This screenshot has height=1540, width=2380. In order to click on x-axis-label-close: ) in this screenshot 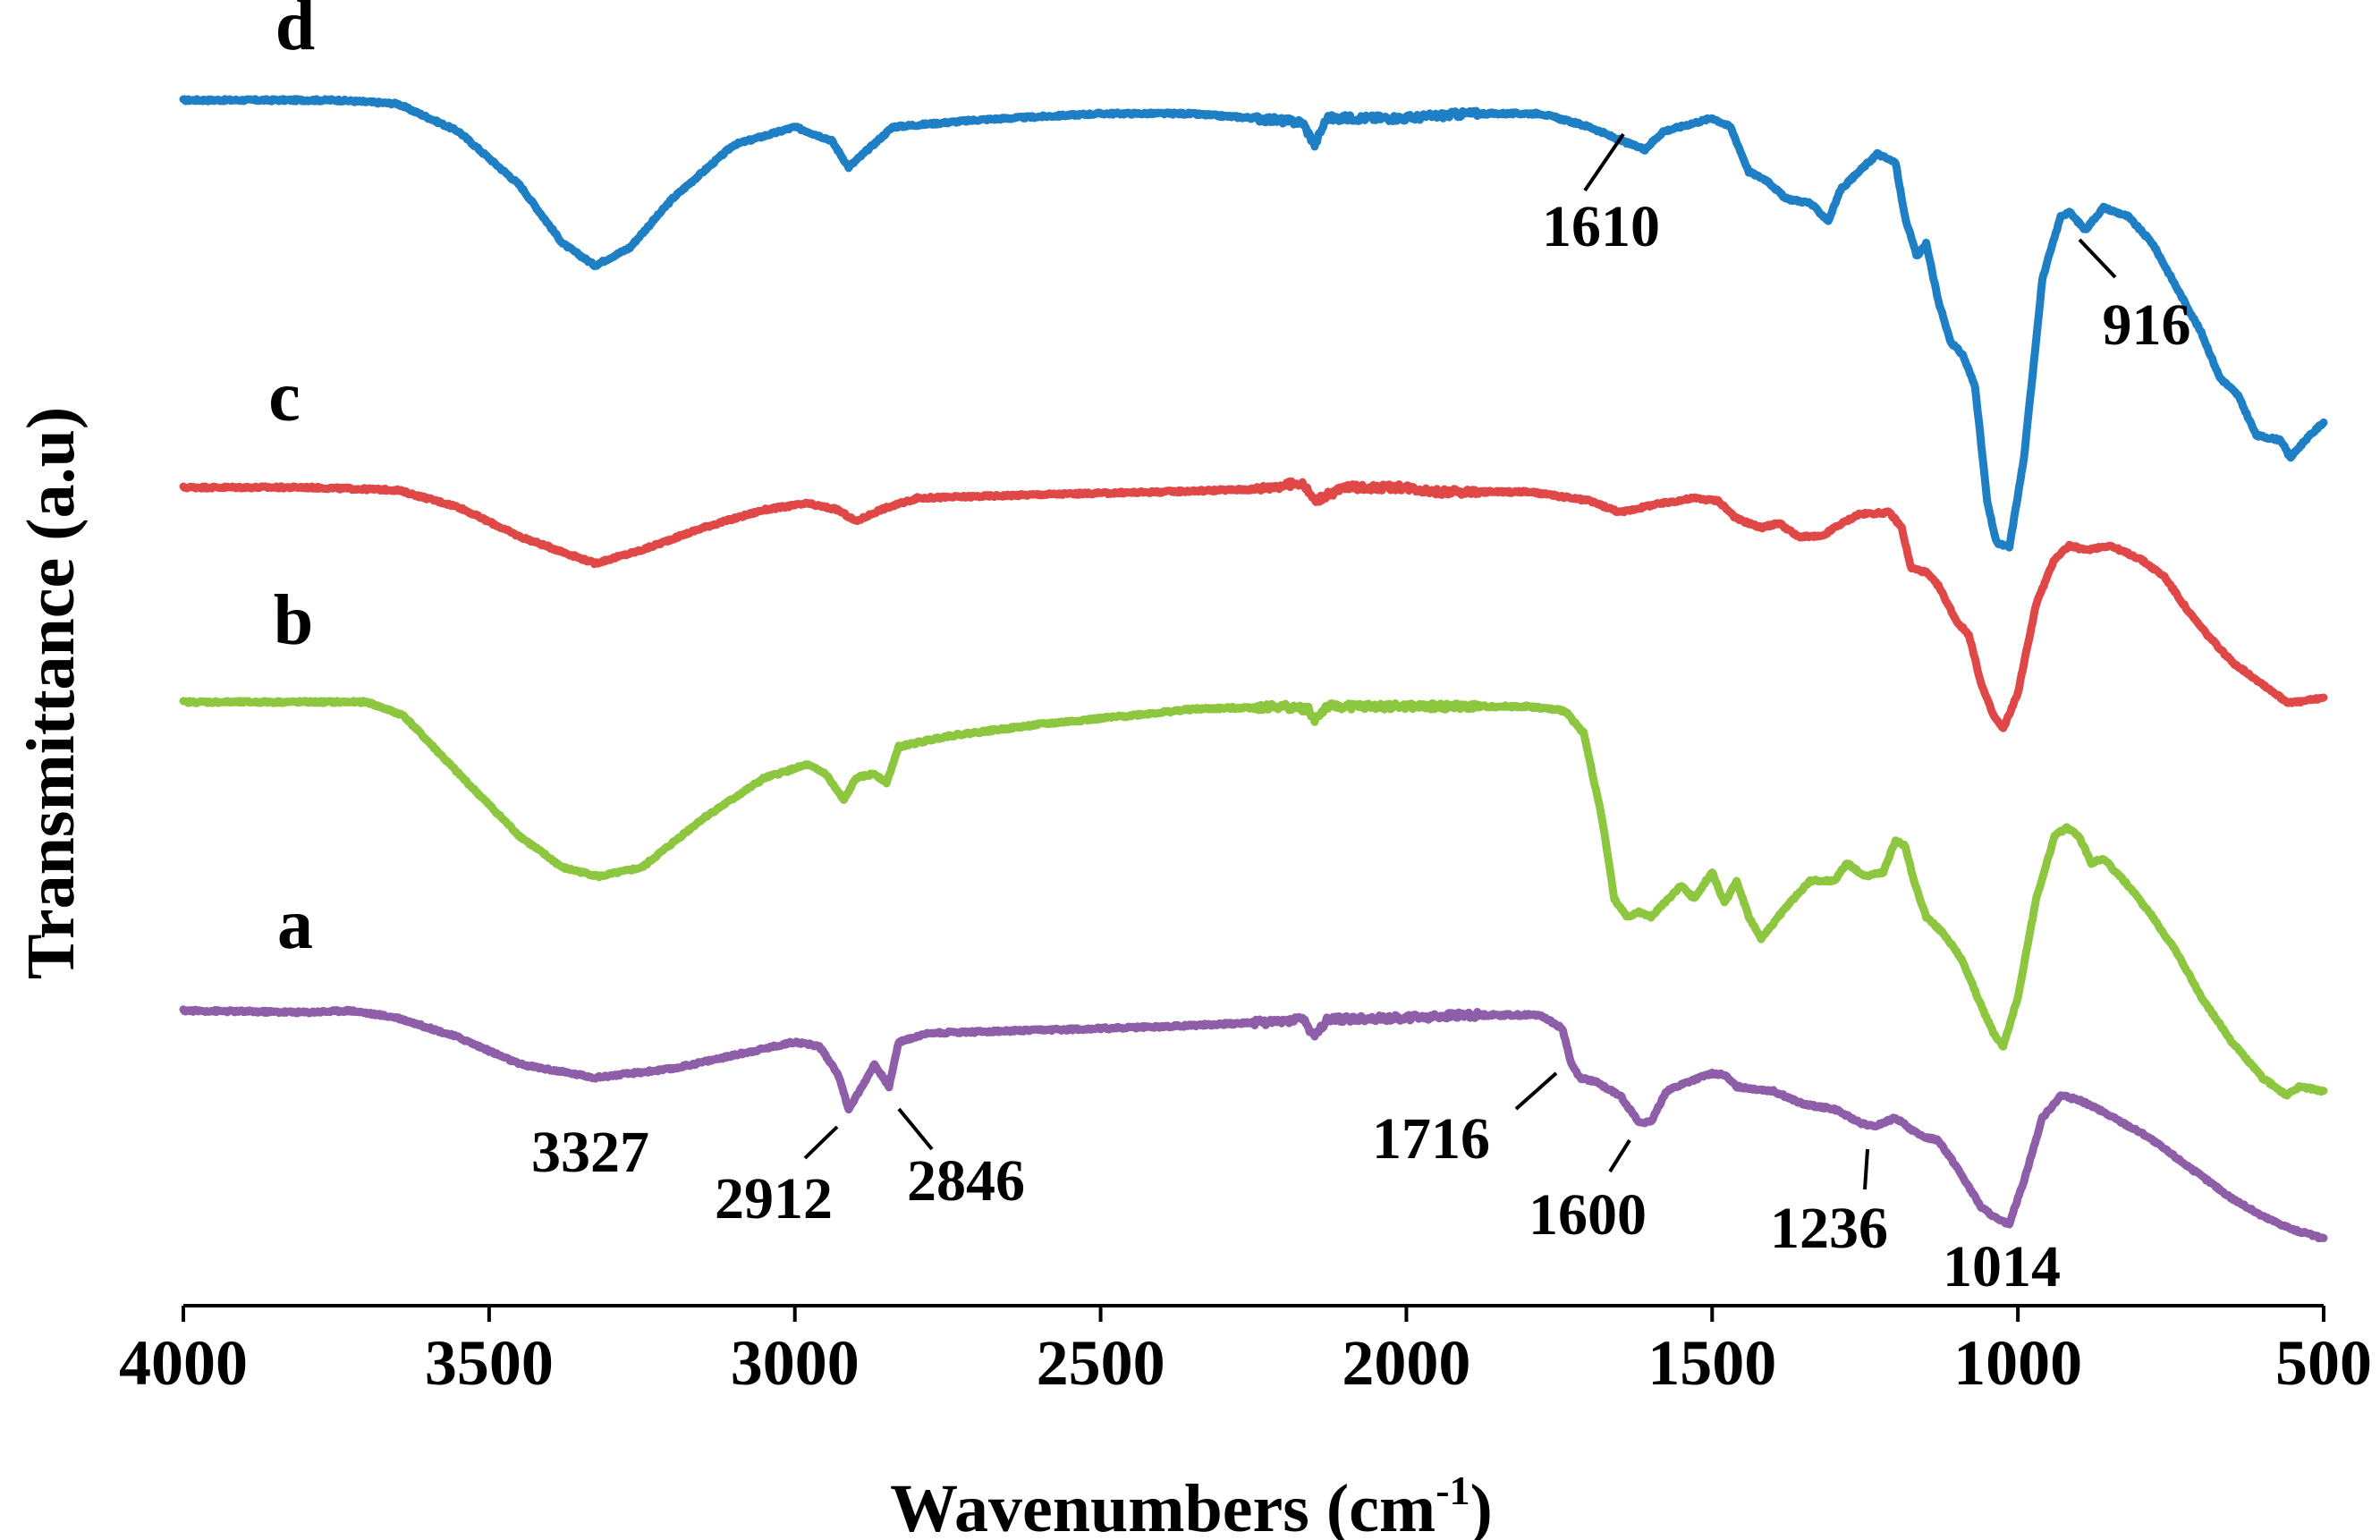, I will do `click(1481, 1505)`.